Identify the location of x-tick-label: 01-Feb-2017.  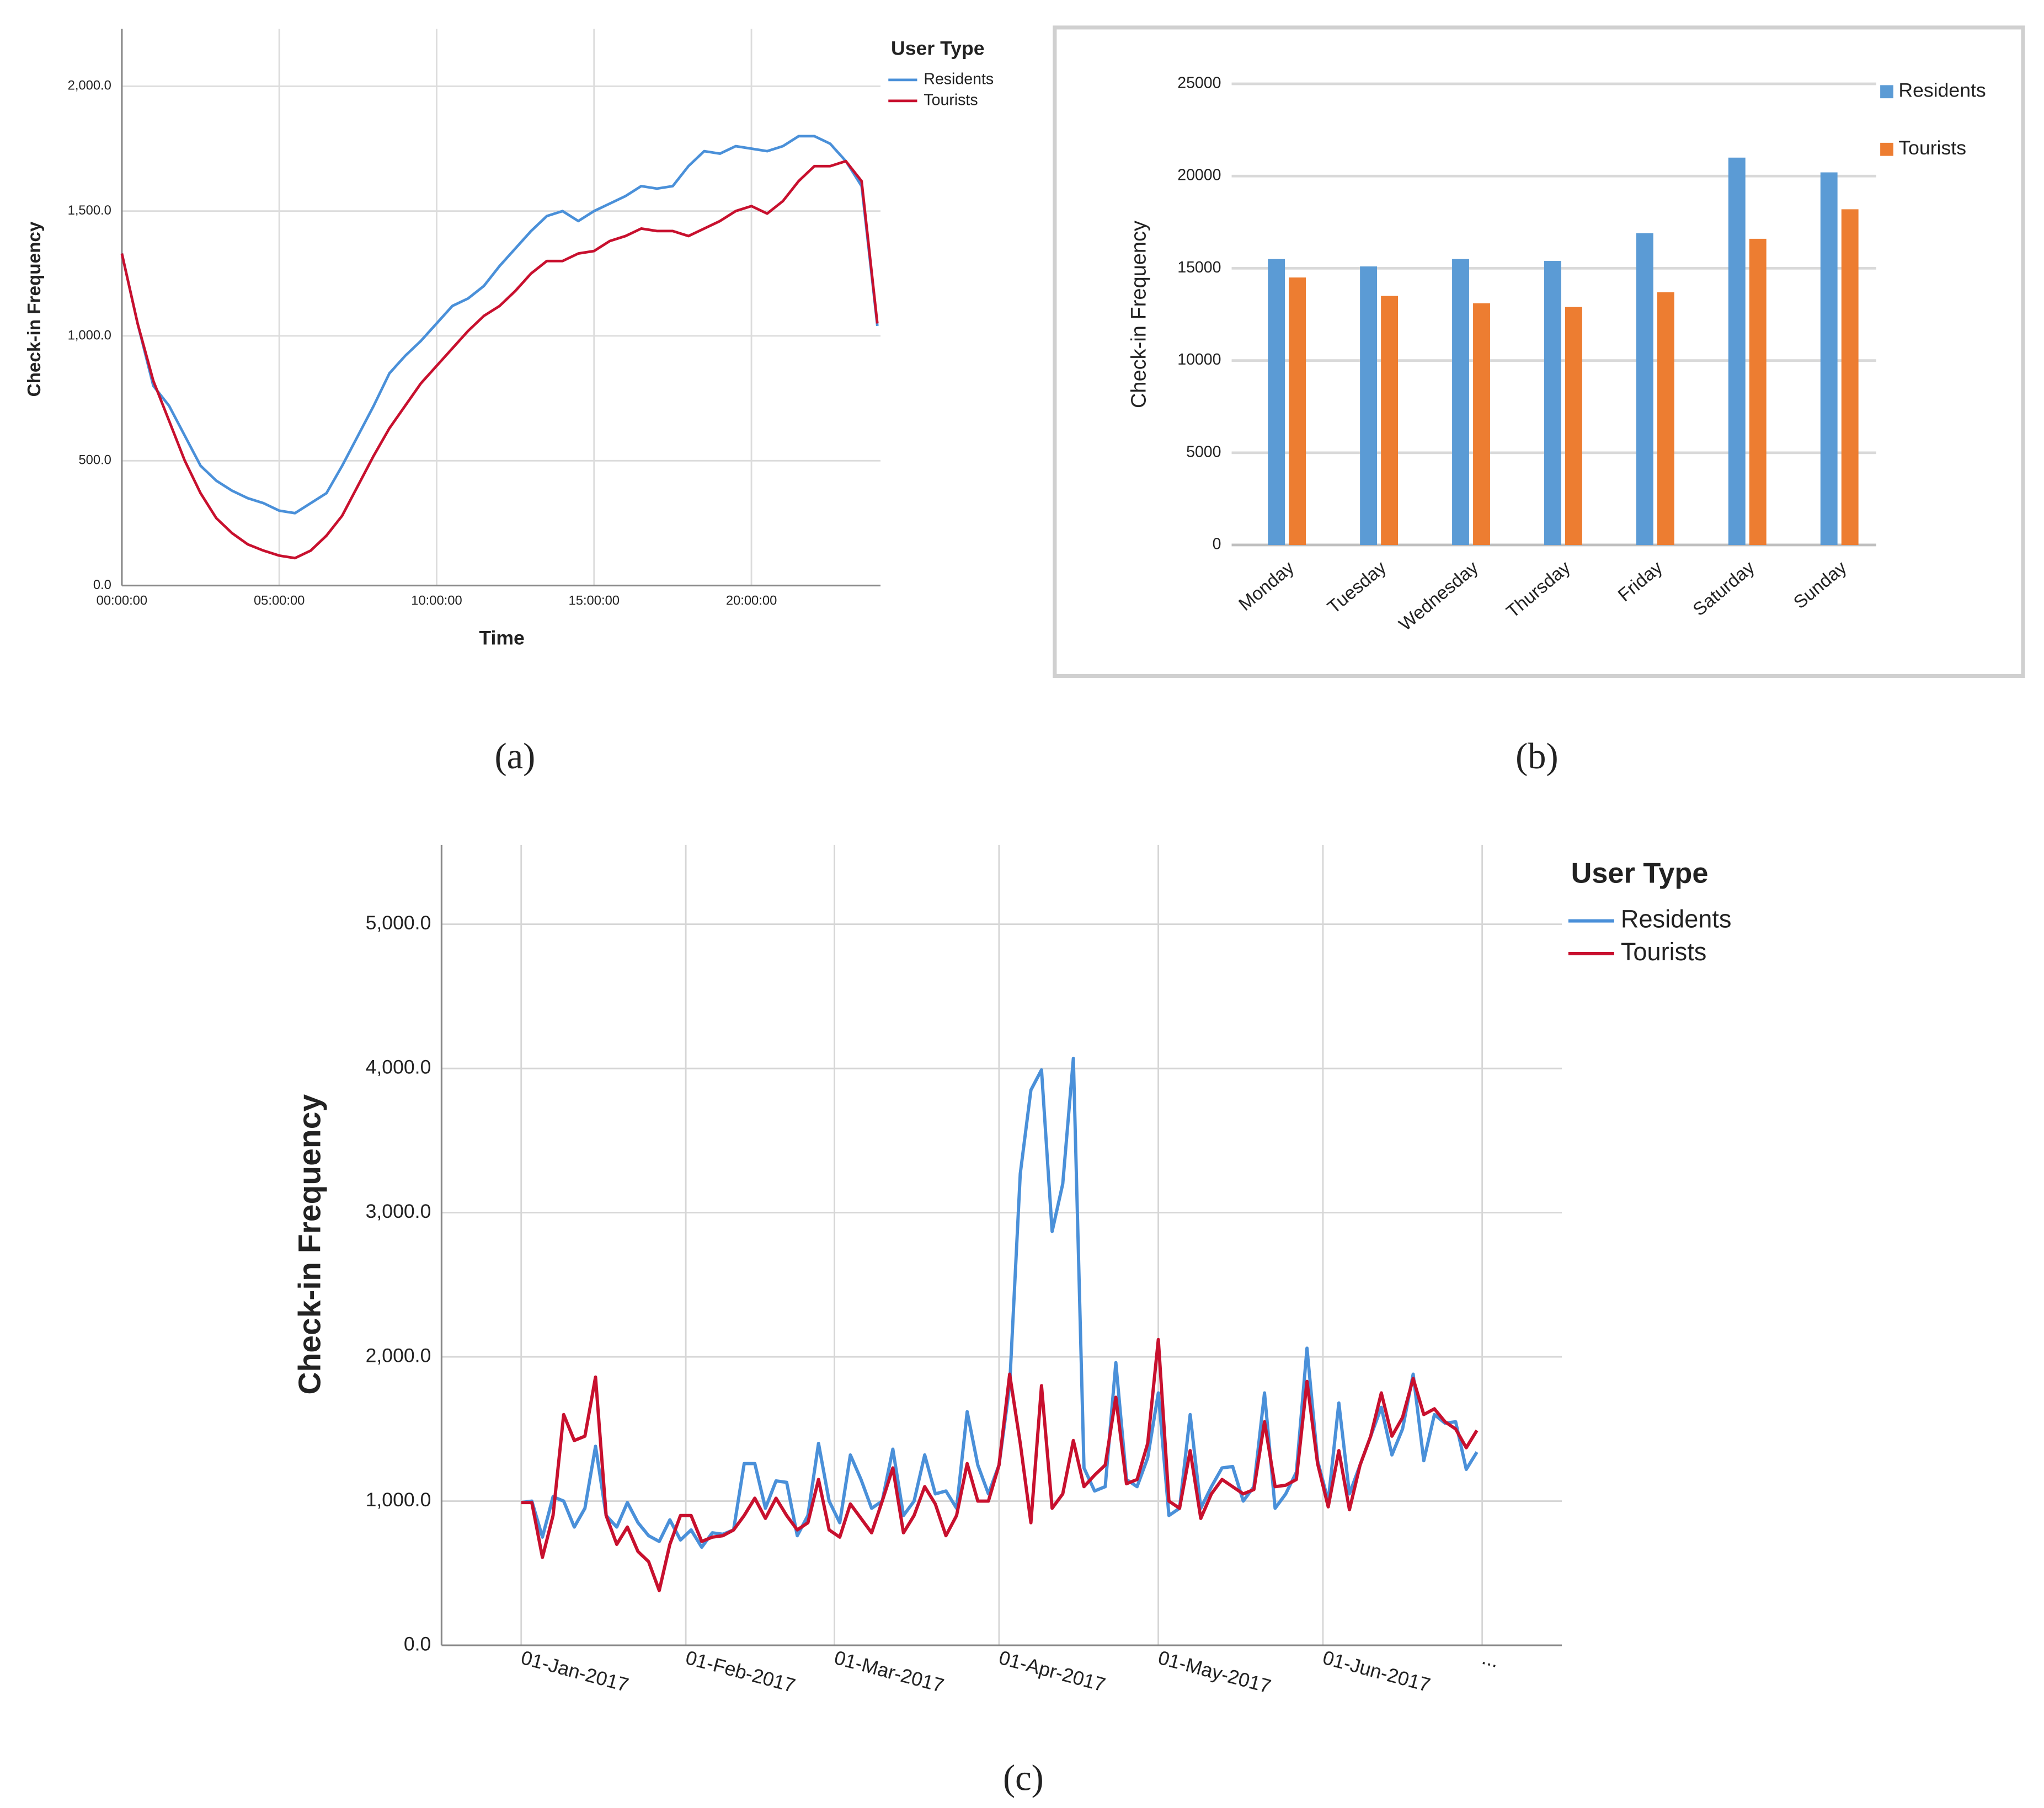
(741, 1671).